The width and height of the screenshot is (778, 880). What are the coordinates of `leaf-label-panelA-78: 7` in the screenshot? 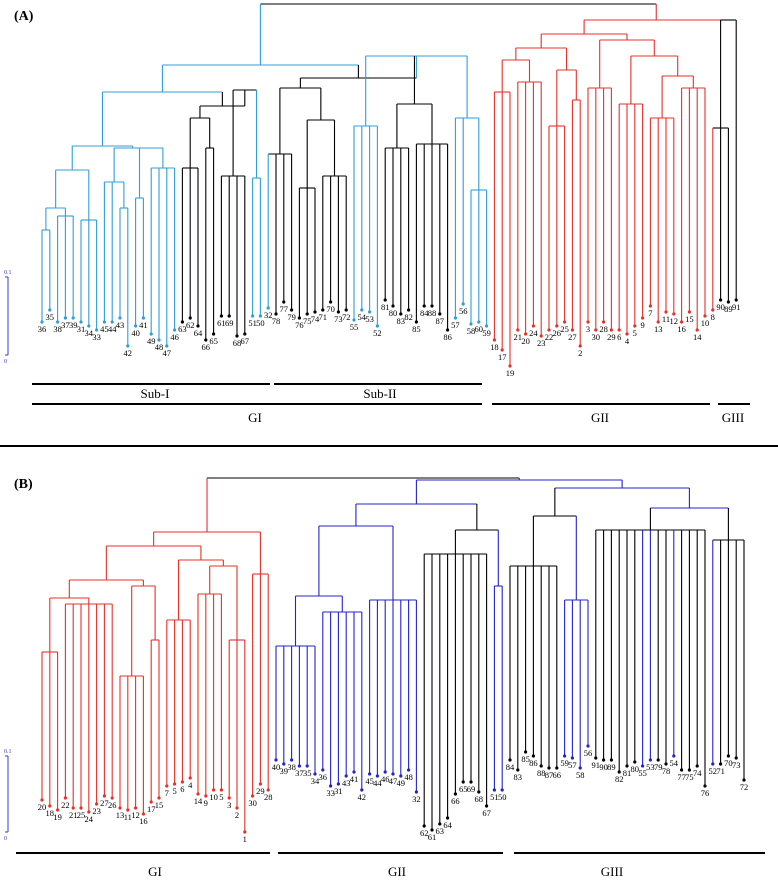 It's located at (650, 313).